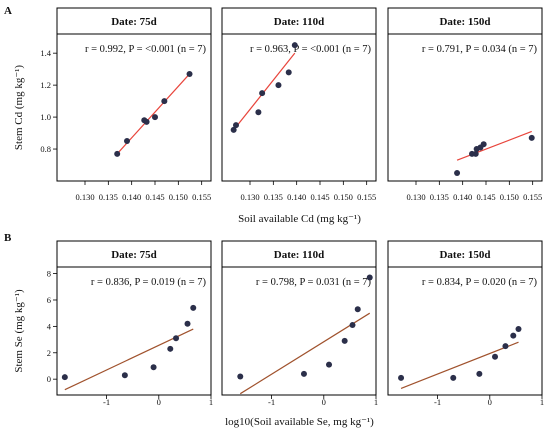 The width and height of the screenshot is (550, 429). What do you see at coordinates (19, 331) in the screenshot?
I see `y-axis-label: Stem Se (mg kg⁻¹)` at bounding box center [19, 331].